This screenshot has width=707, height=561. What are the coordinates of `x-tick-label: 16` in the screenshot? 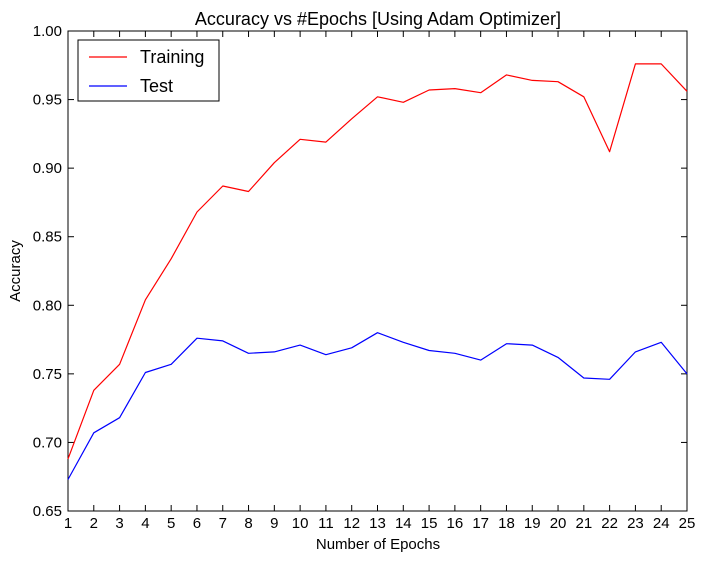 It's located at (455, 523).